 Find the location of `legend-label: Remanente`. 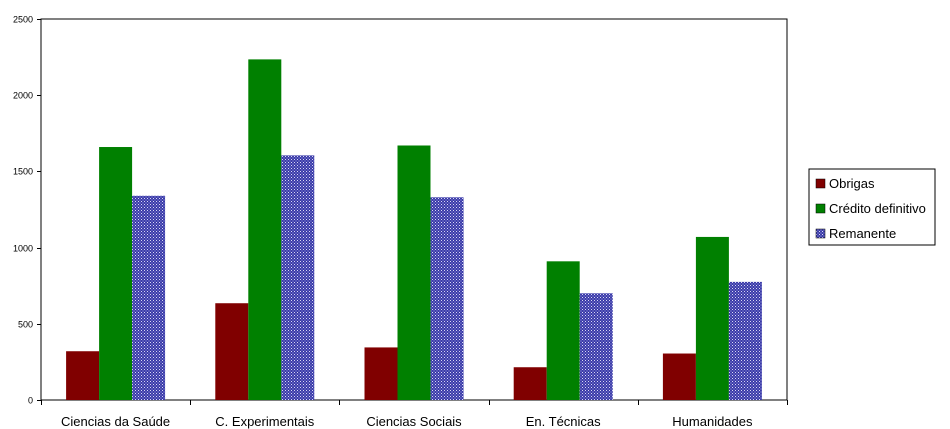

legend-label: Remanente is located at coordinates (862, 233).